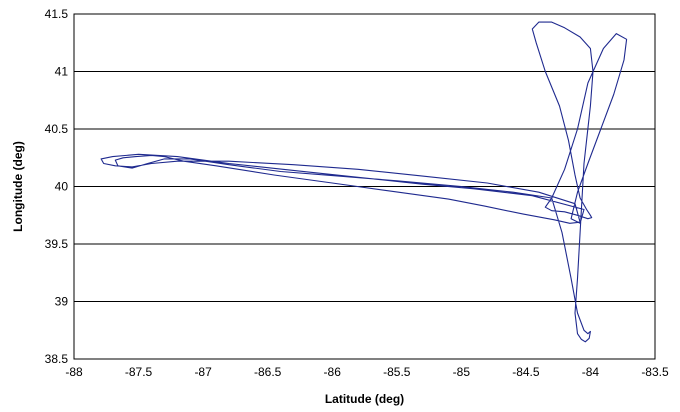  I want to click on x-tick-label: -87, so click(203, 372).